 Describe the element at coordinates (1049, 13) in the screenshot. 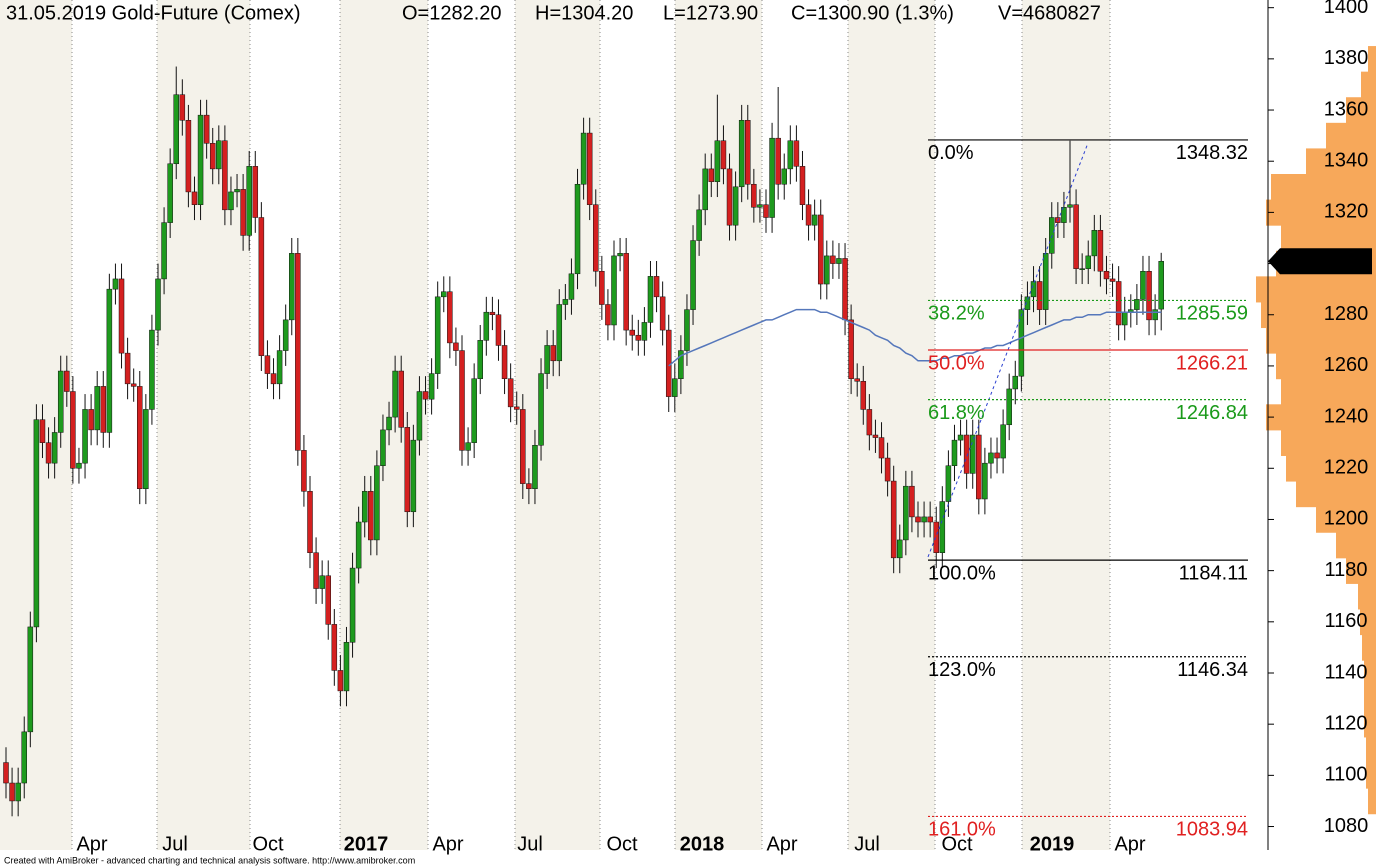

I see `header-volume: V=4680827` at that location.